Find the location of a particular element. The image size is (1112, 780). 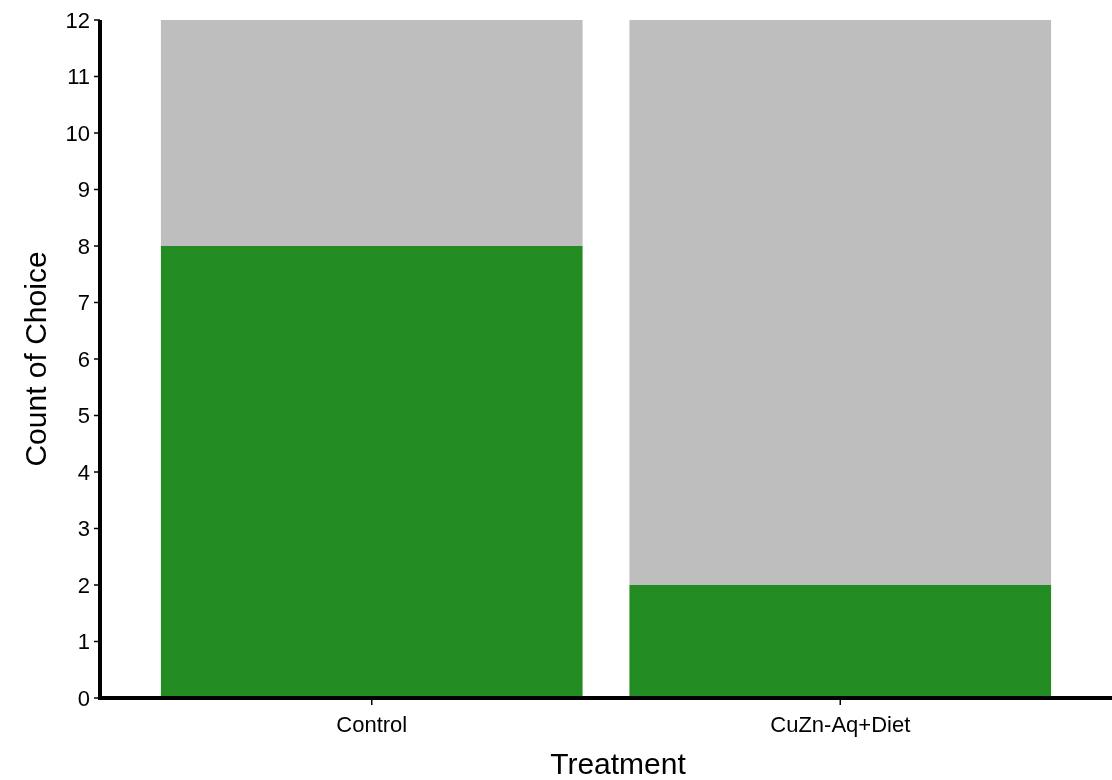

y-tick-label: 0 is located at coordinates (83, 698).